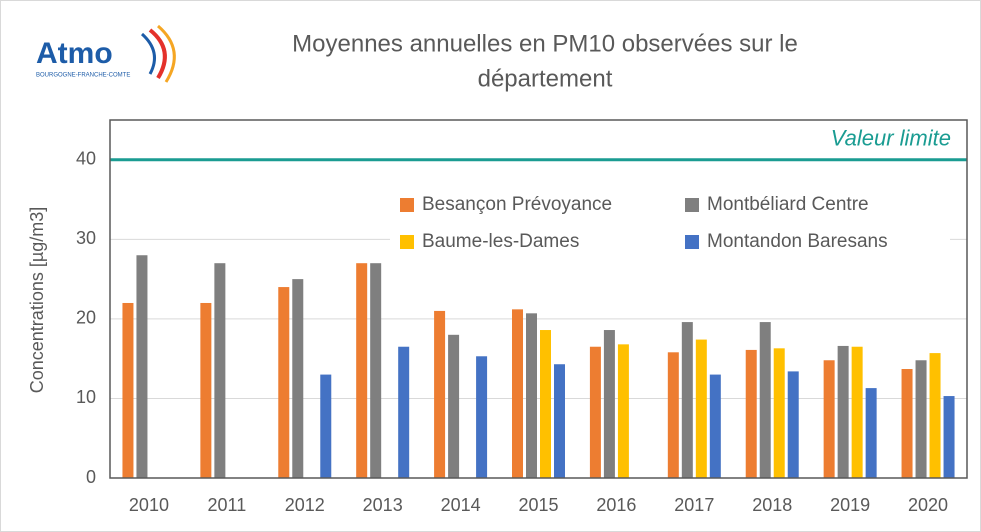 The width and height of the screenshot is (981, 532). Describe the element at coordinates (461, 505) in the screenshot. I see `x-tick-label: 2014` at that location.